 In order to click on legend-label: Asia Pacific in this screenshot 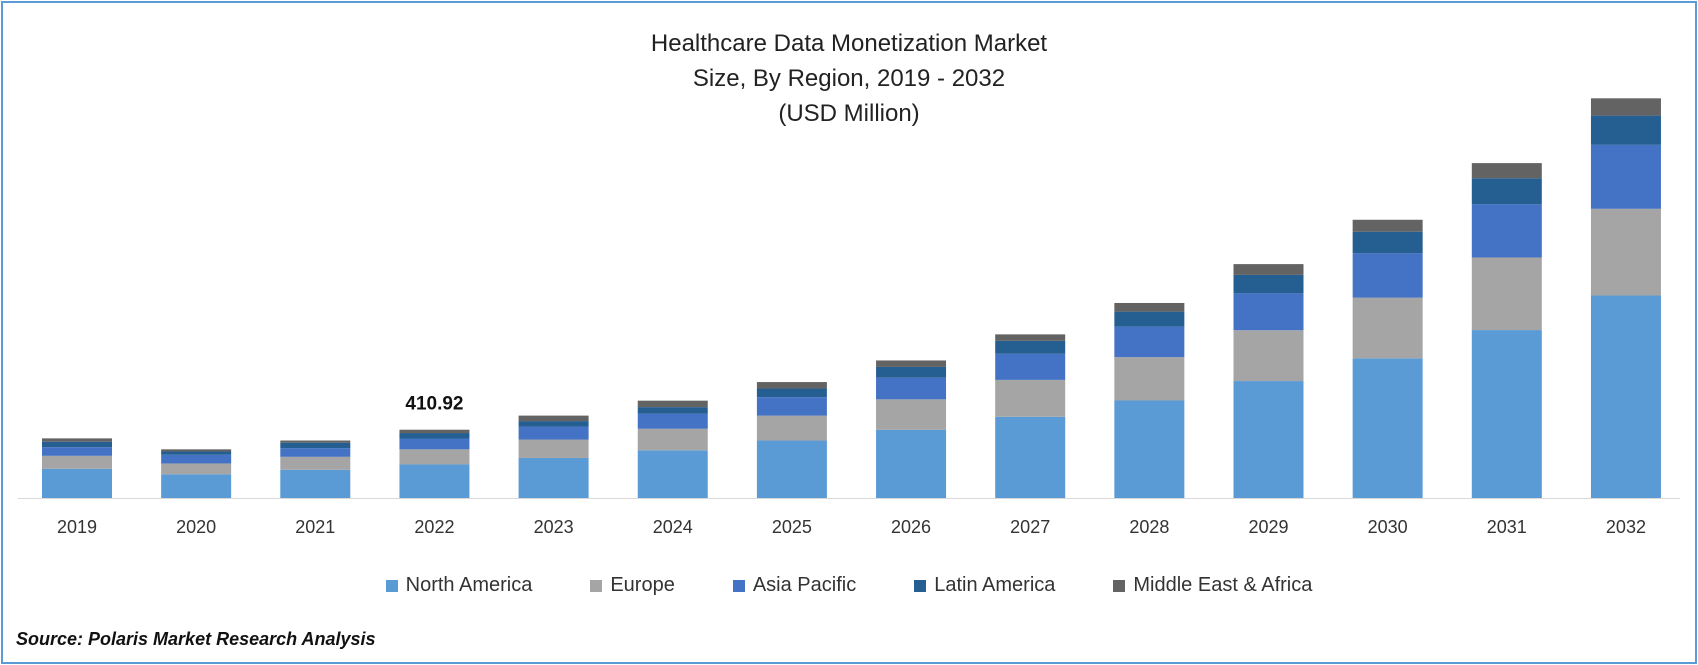, I will do `click(804, 585)`.